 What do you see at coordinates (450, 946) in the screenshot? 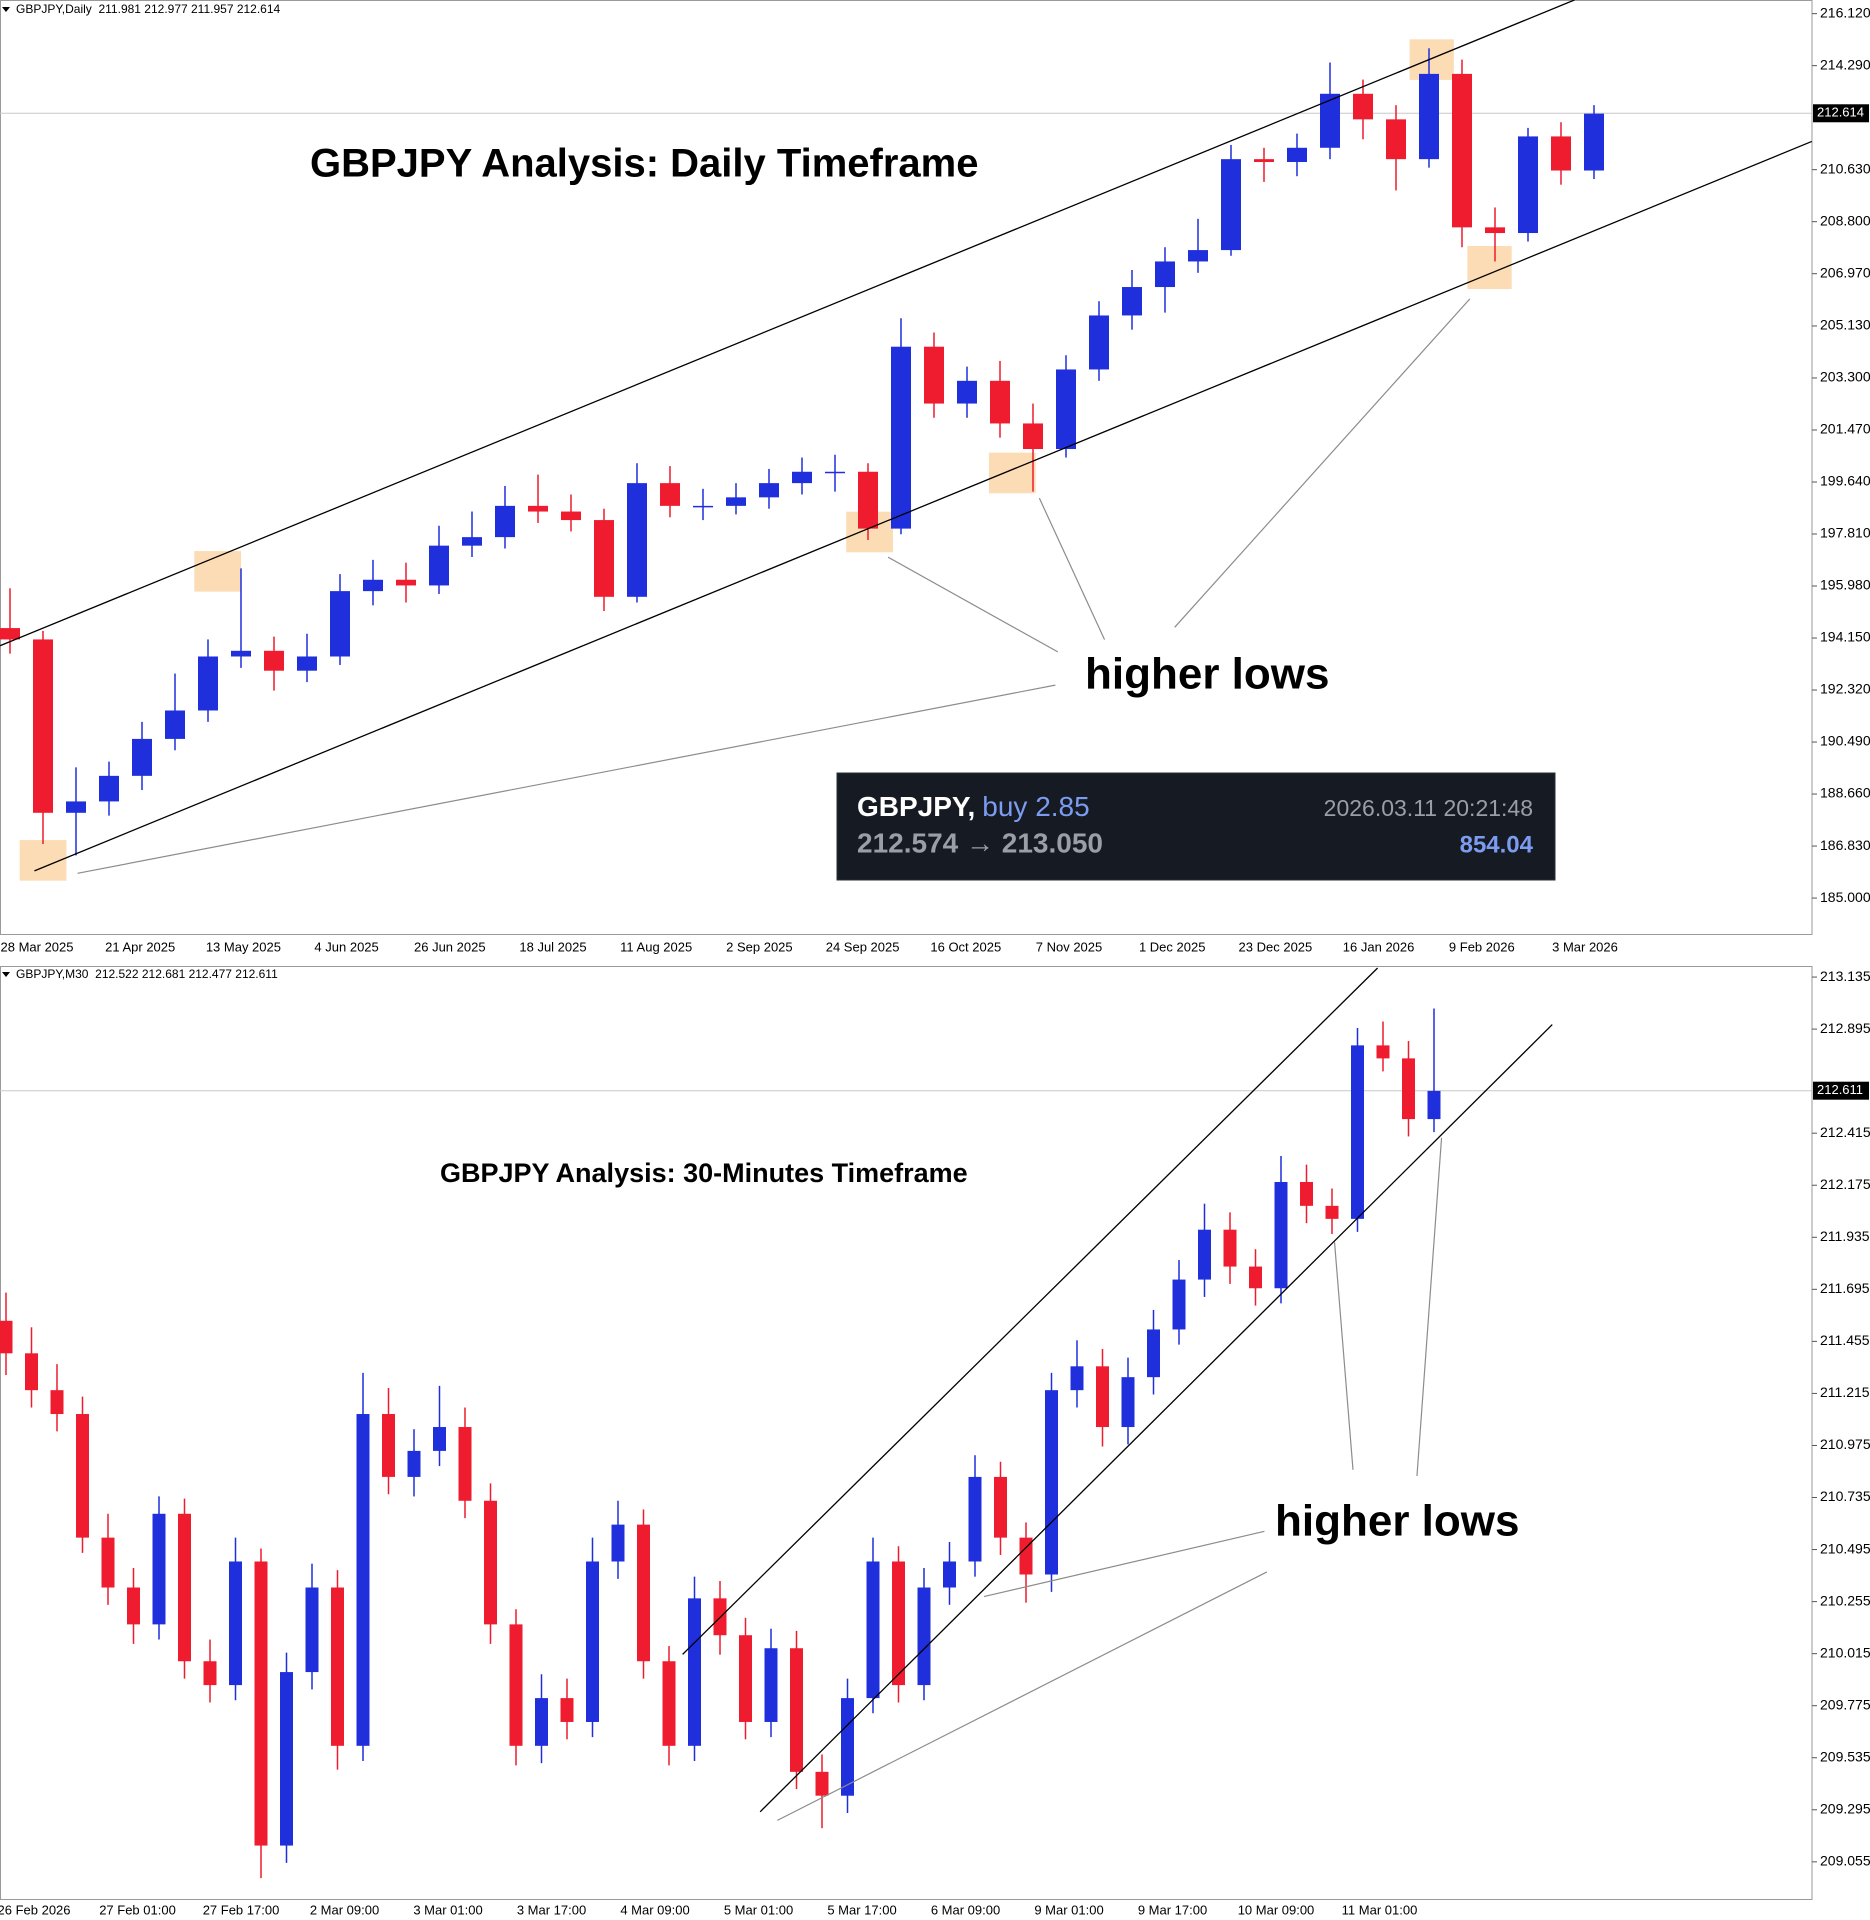
I see `x-tick-label: 26 Jun 2025` at bounding box center [450, 946].